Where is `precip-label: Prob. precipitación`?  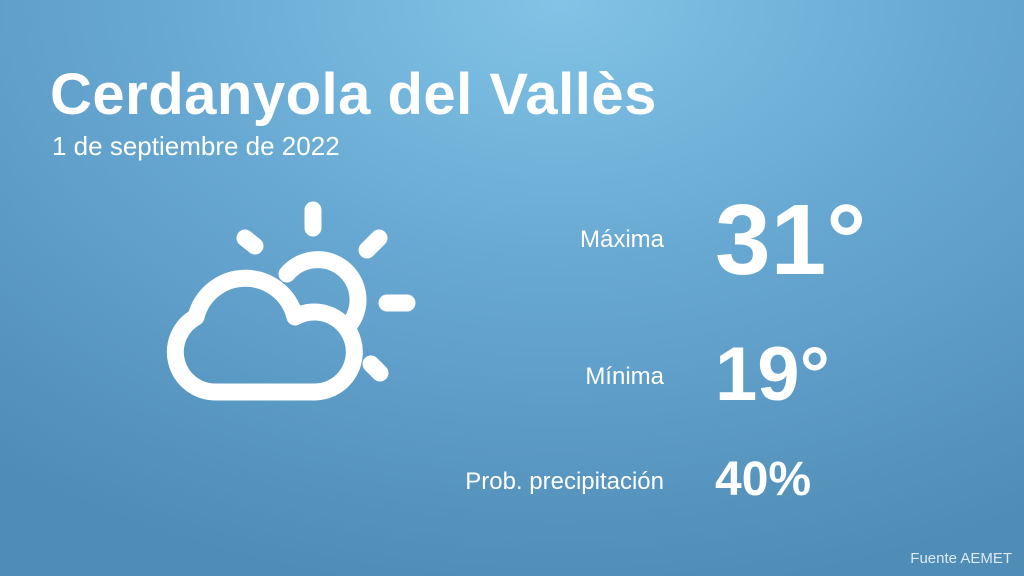 precip-label: Prob. precipitación is located at coordinates (564, 481).